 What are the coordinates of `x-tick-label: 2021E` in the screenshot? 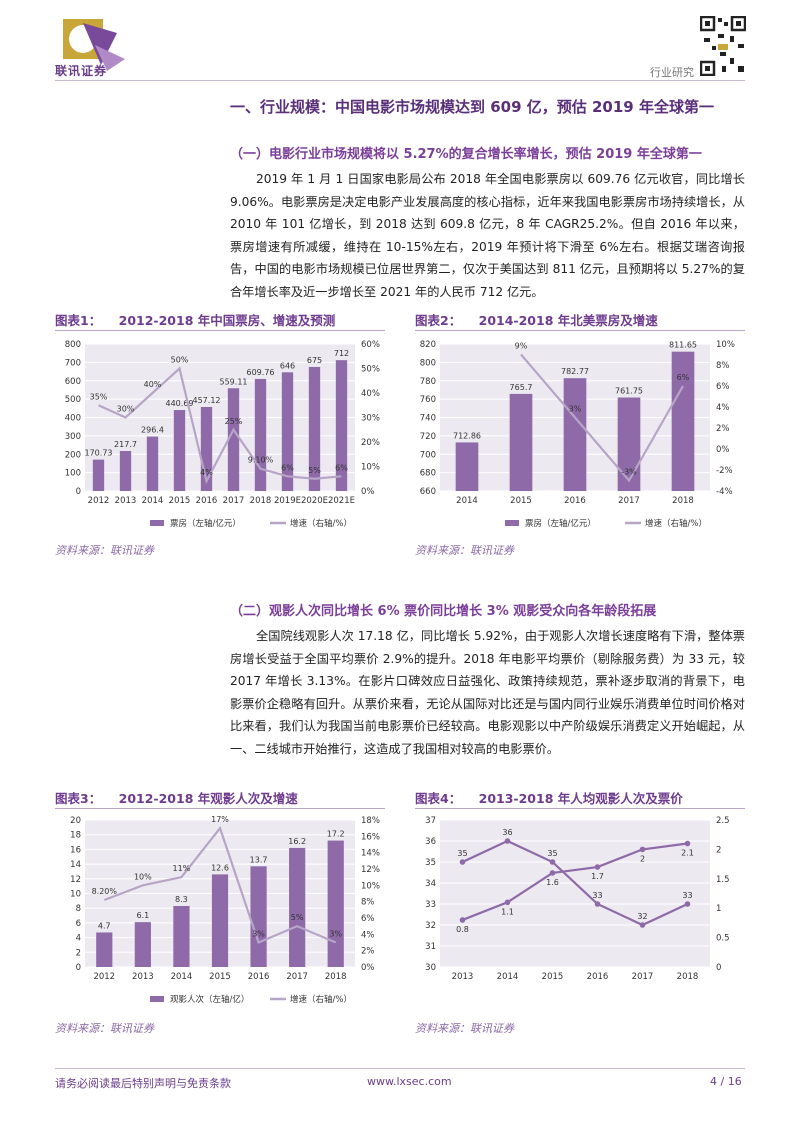 It's located at (341, 501).